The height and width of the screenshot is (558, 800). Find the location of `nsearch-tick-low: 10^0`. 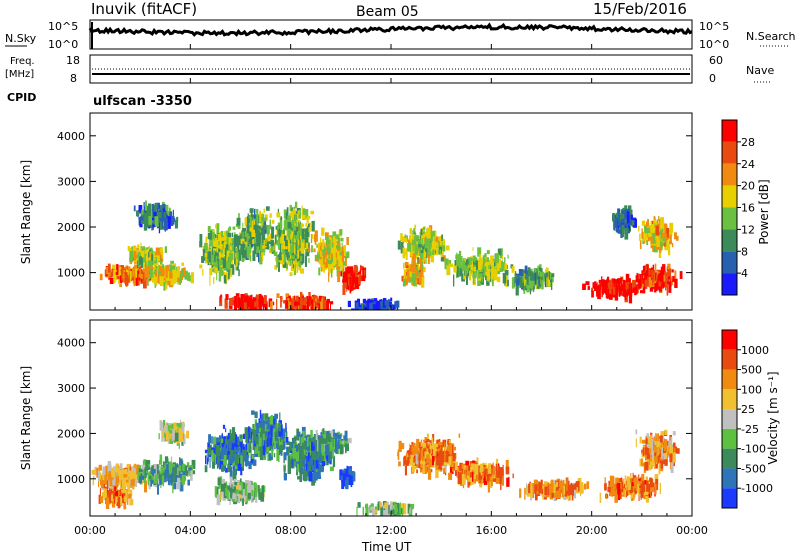

nsearch-tick-low: 10^0 is located at coordinates (714, 44).